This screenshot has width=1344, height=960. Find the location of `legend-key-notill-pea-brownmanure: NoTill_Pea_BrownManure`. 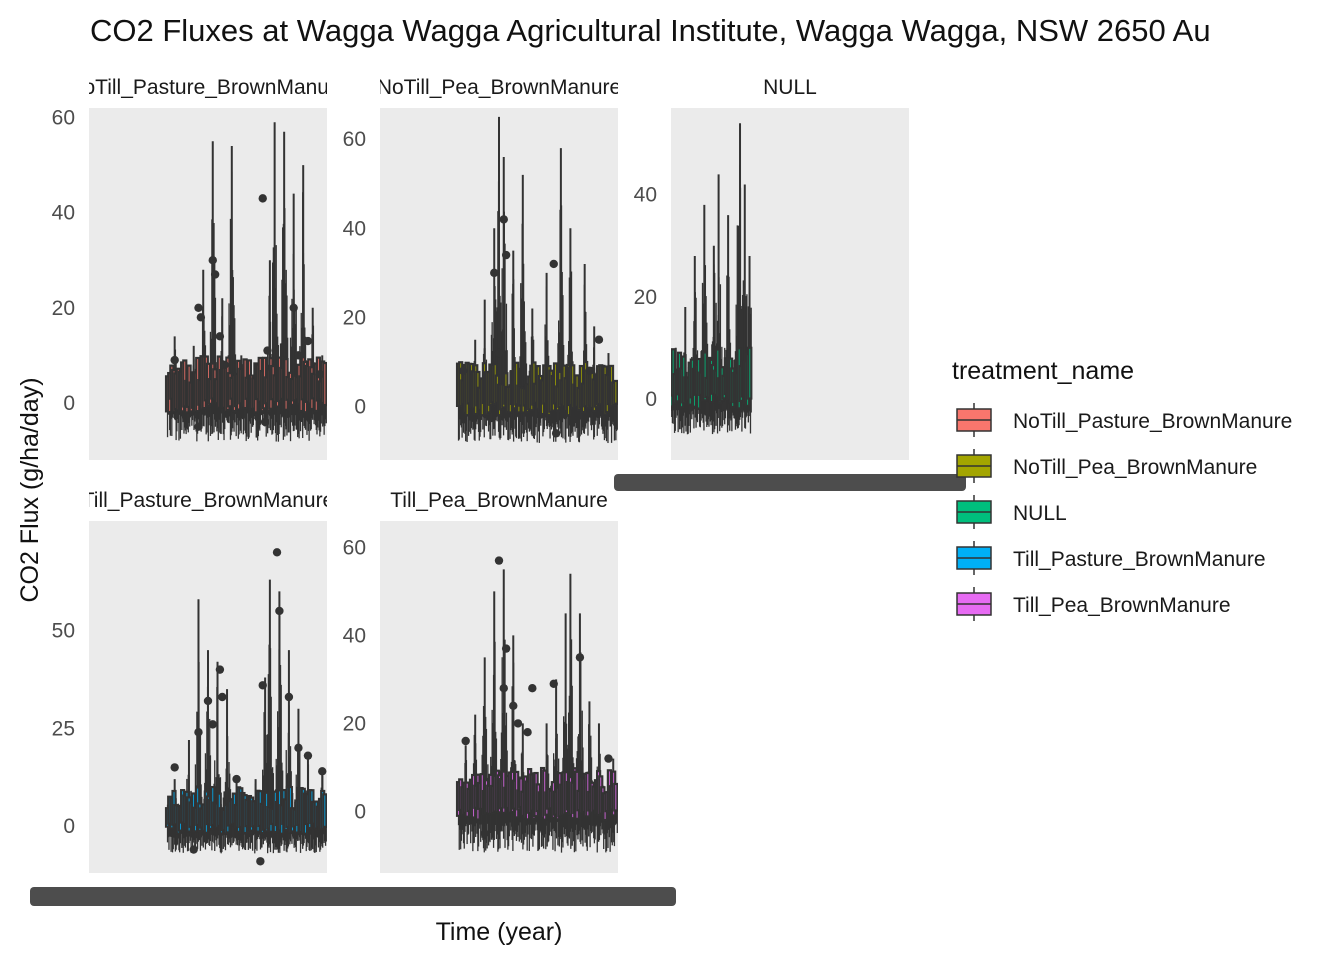

legend-key-notill-pea-brownmanure: NoTill_Pea_BrownManure is located at coordinates (1106, 466).